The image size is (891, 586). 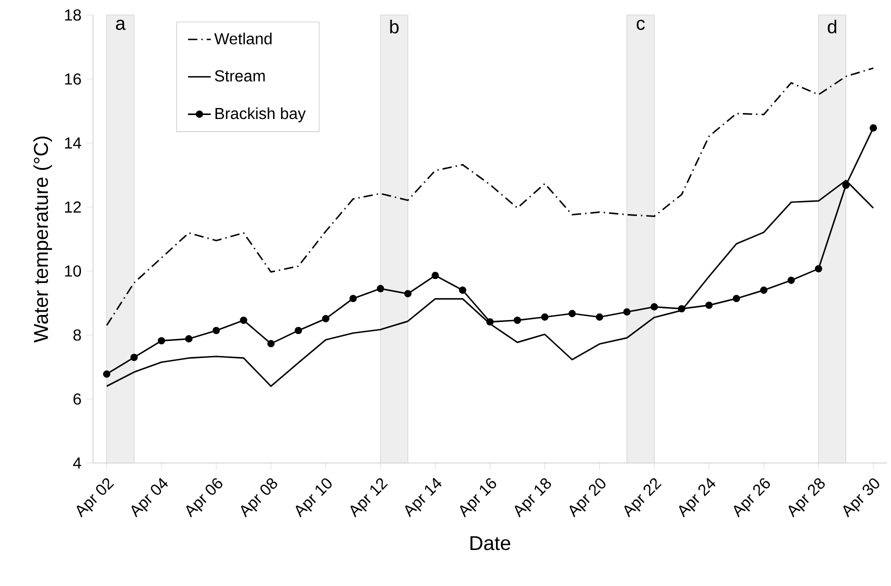 I want to click on y-tick-label: 4, so click(x=77, y=463).